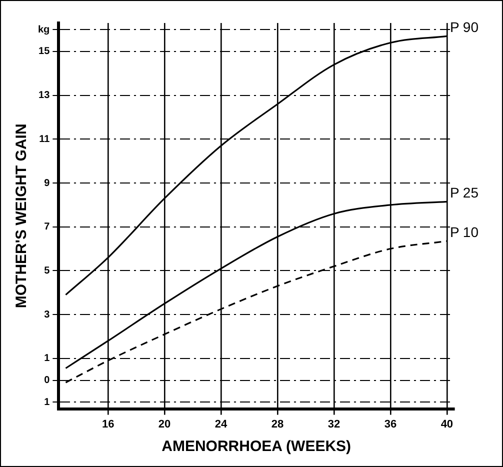  Describe the element at coordinates (390, 424) in the screenshot. I see `x-tick-label: 36` at that location.